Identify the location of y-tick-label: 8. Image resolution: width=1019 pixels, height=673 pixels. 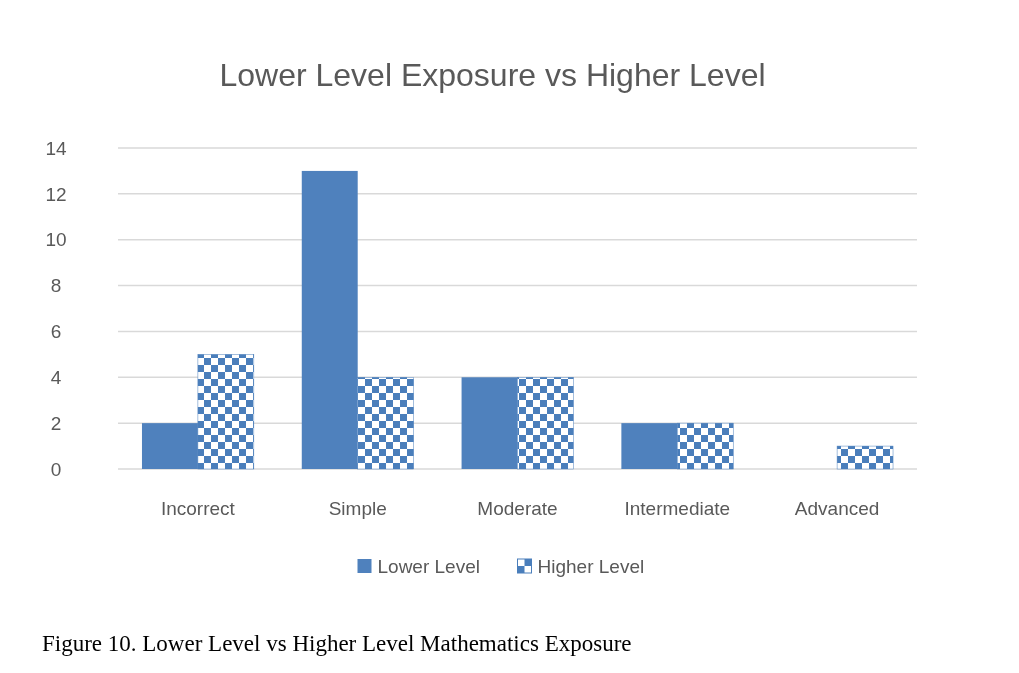
(56, 286).